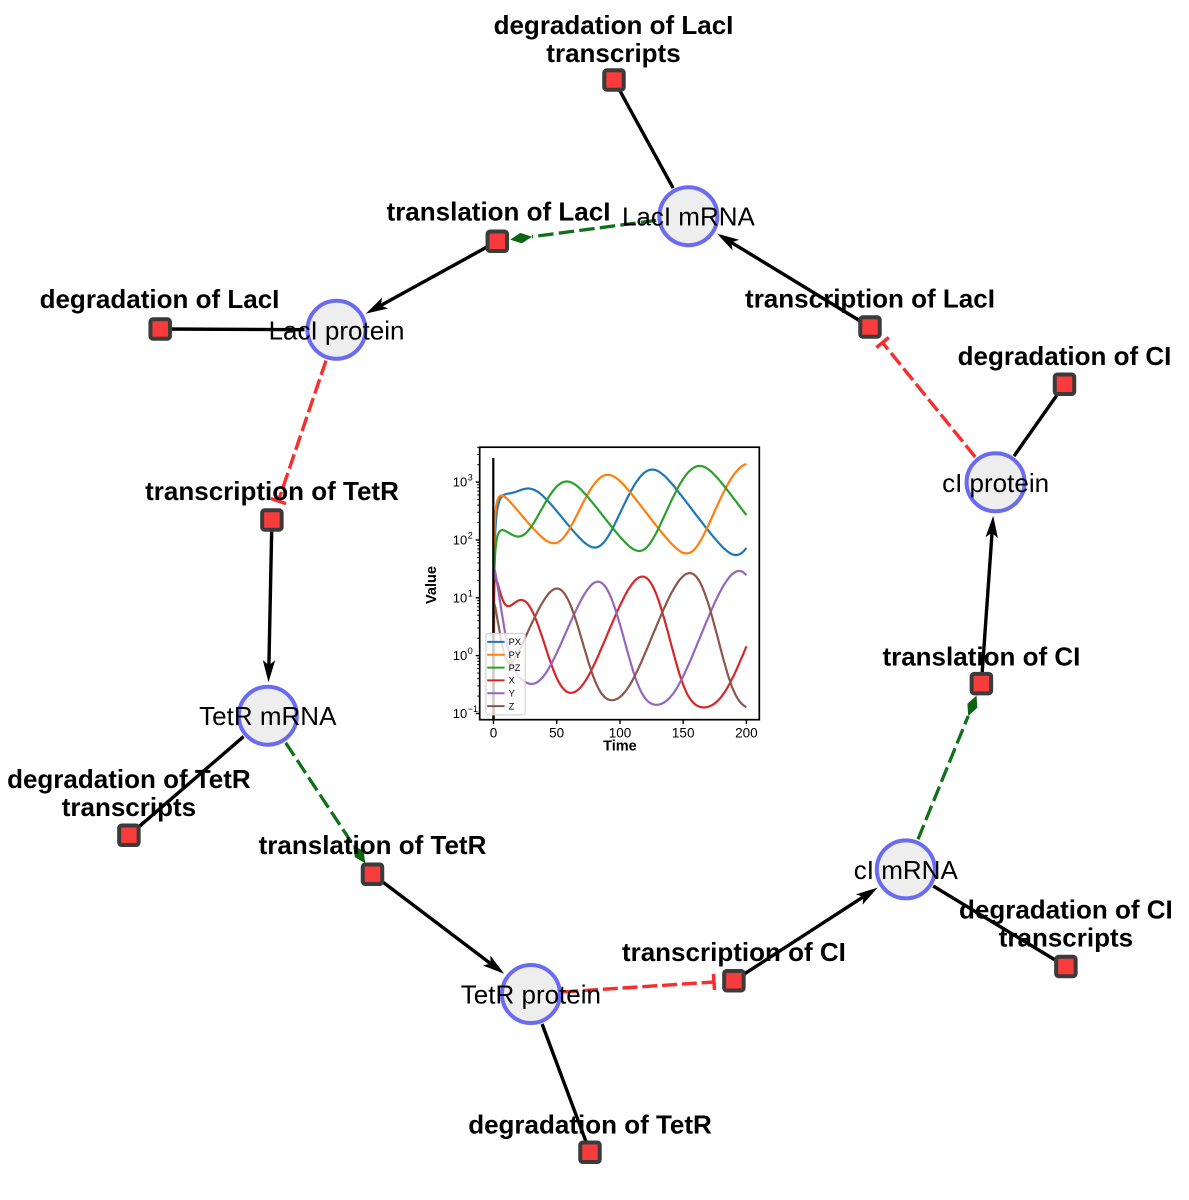  What do you see at coordinates (470, 536) in the screenshot?
I see `svg-text: 2` at bounding box center [470, 536].